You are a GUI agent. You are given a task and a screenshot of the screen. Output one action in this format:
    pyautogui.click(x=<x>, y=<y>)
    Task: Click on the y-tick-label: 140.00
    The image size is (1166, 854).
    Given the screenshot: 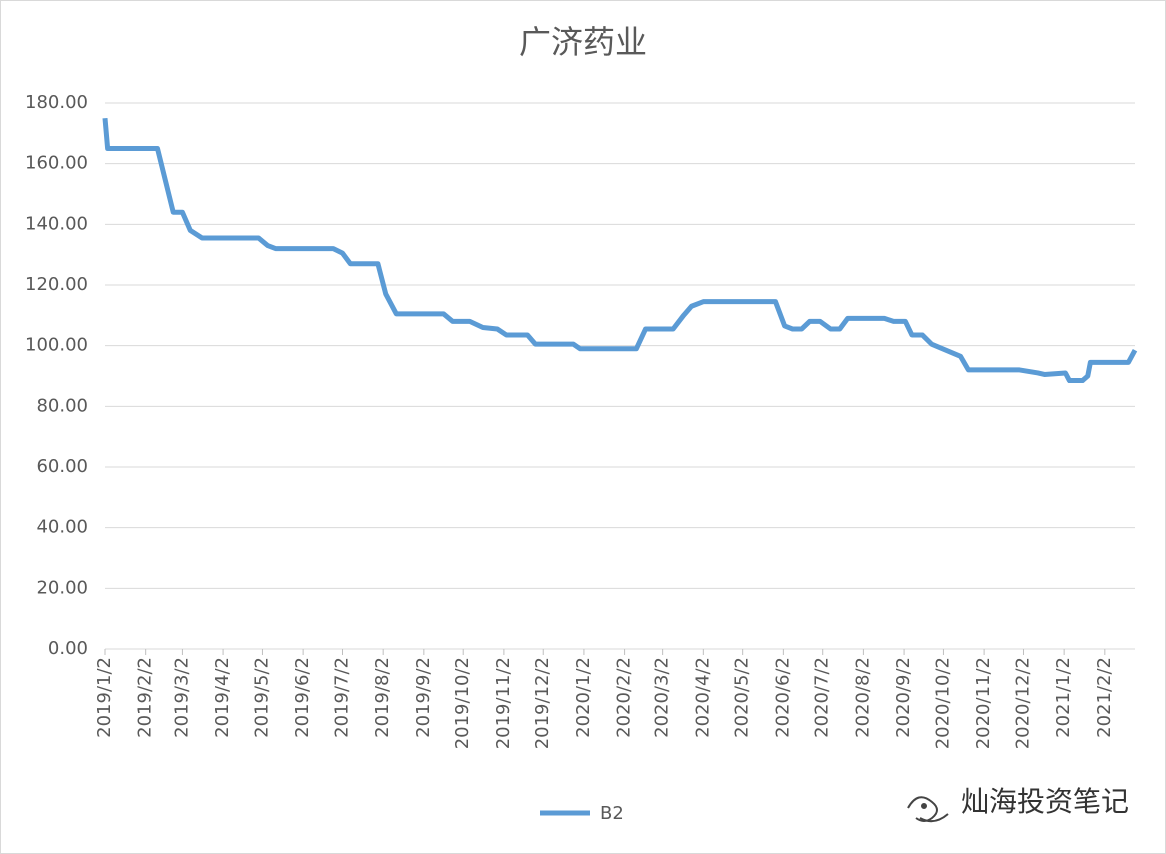 What is the action you would take?
    pyautogui.click(x=56, y=223)
    